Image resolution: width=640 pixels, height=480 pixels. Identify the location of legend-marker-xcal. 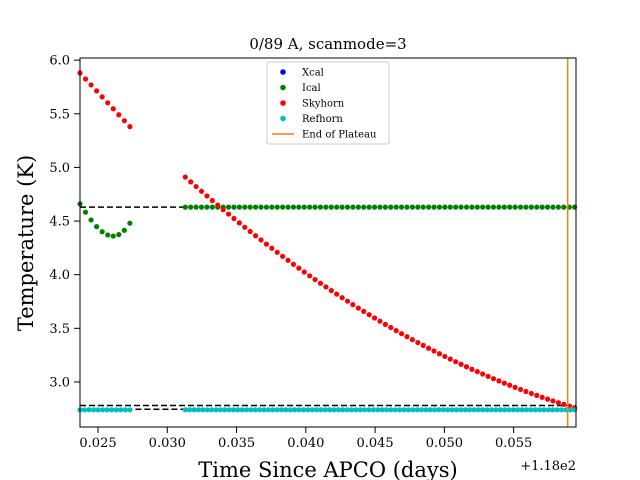
(283, 72).